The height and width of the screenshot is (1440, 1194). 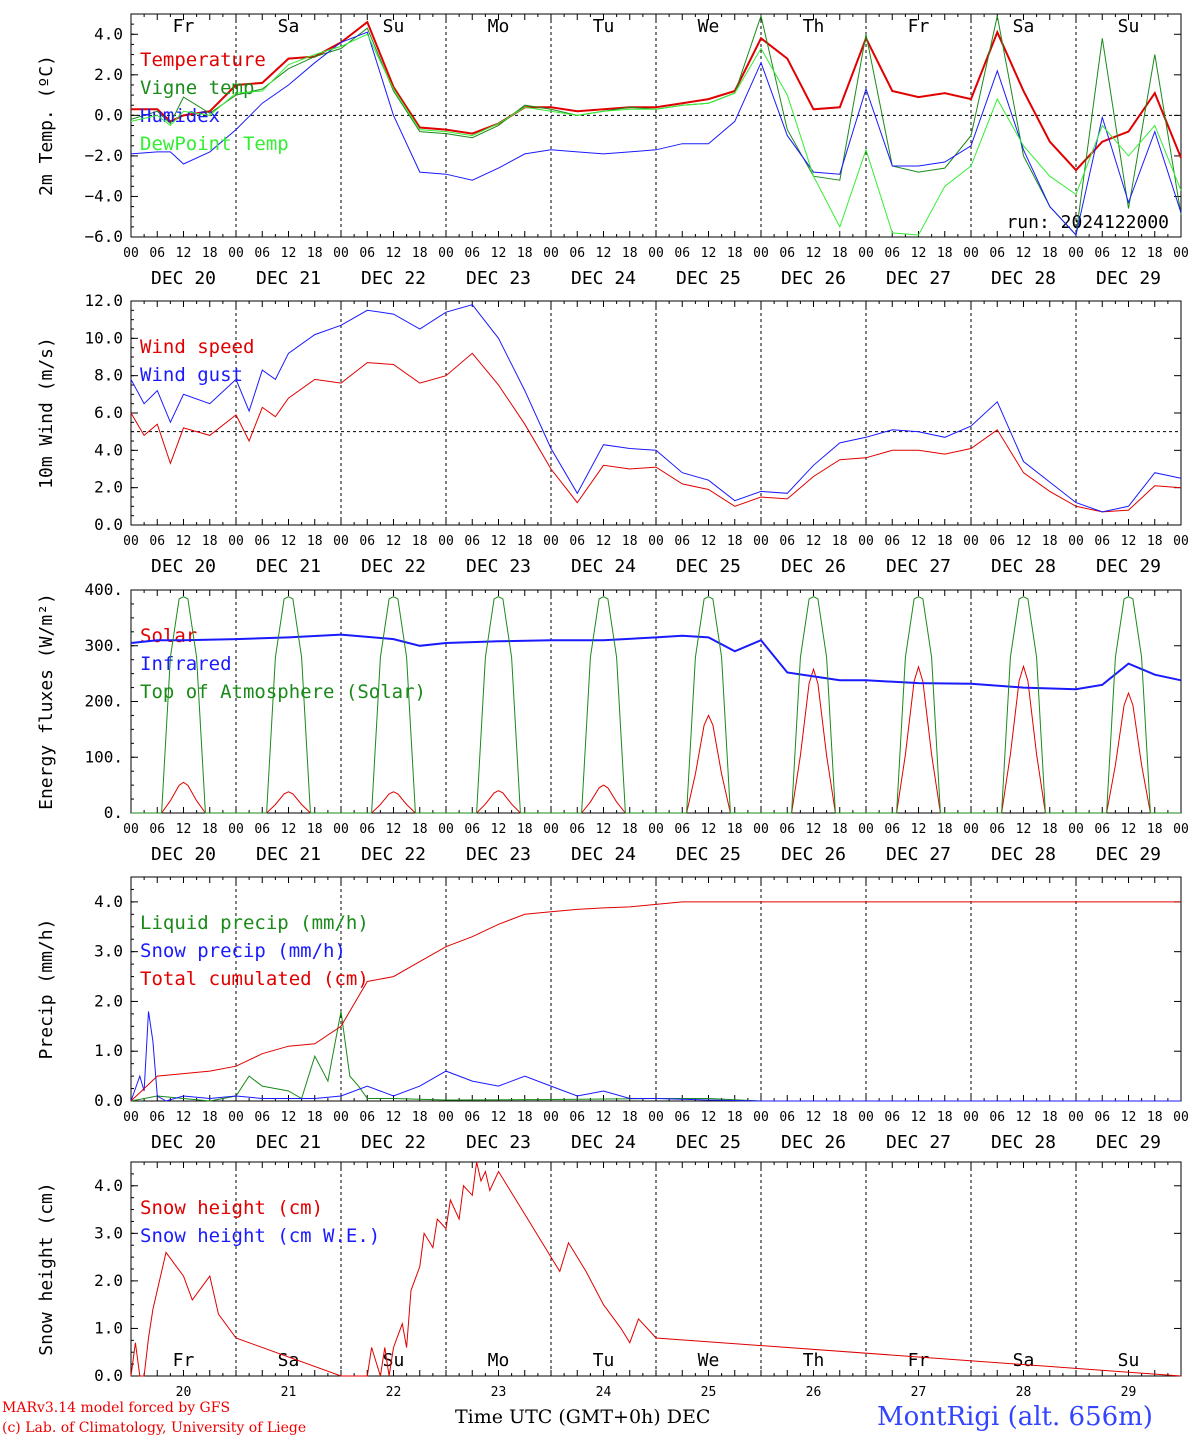 What do you see at coordinates (184, 1392) in the screenshot?
I see `day-number-label: 20` at bounding box center [184, 1392].